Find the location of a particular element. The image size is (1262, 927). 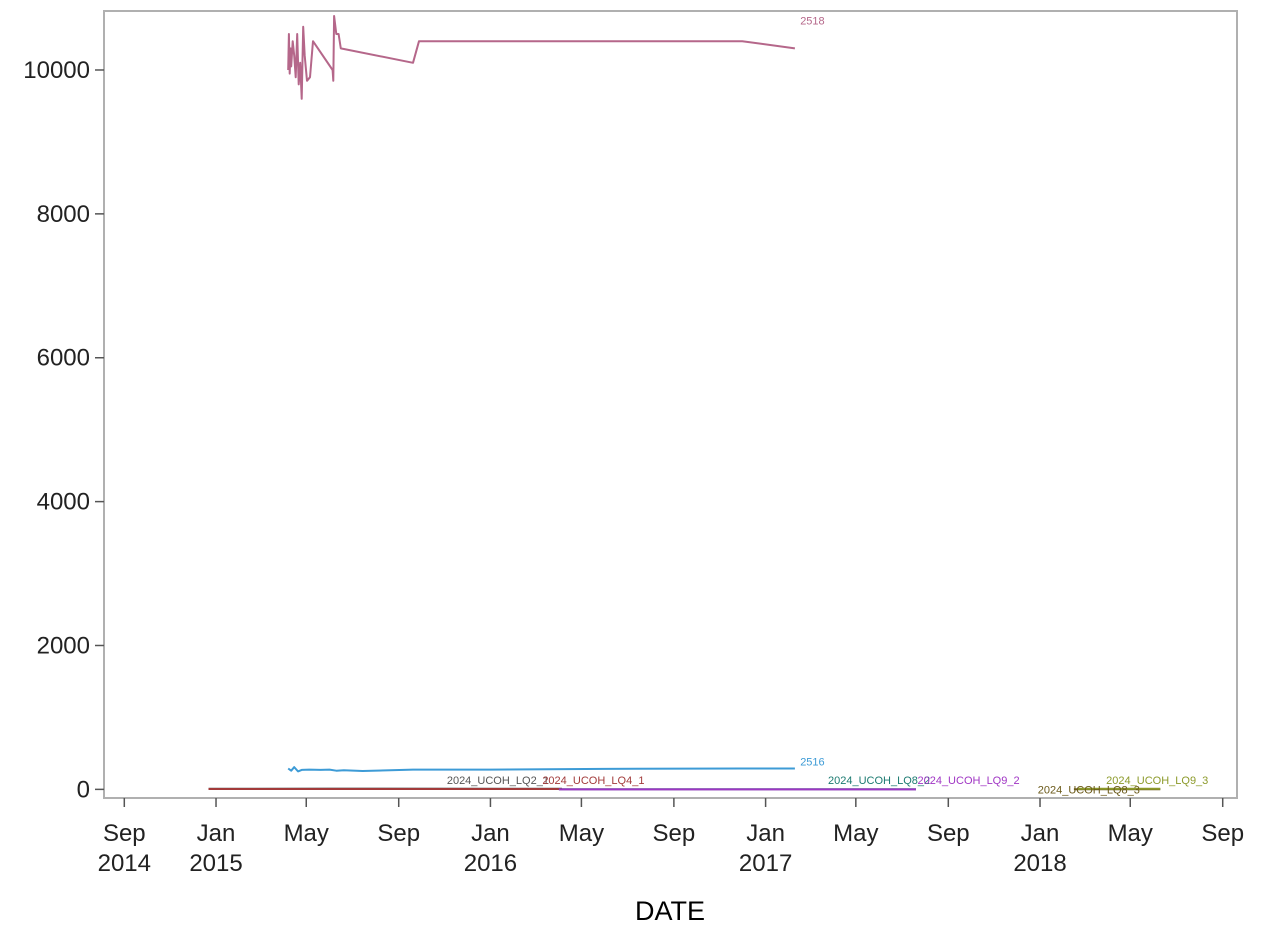

series-label-2518: 2518 is located at coordinates (812, 21).